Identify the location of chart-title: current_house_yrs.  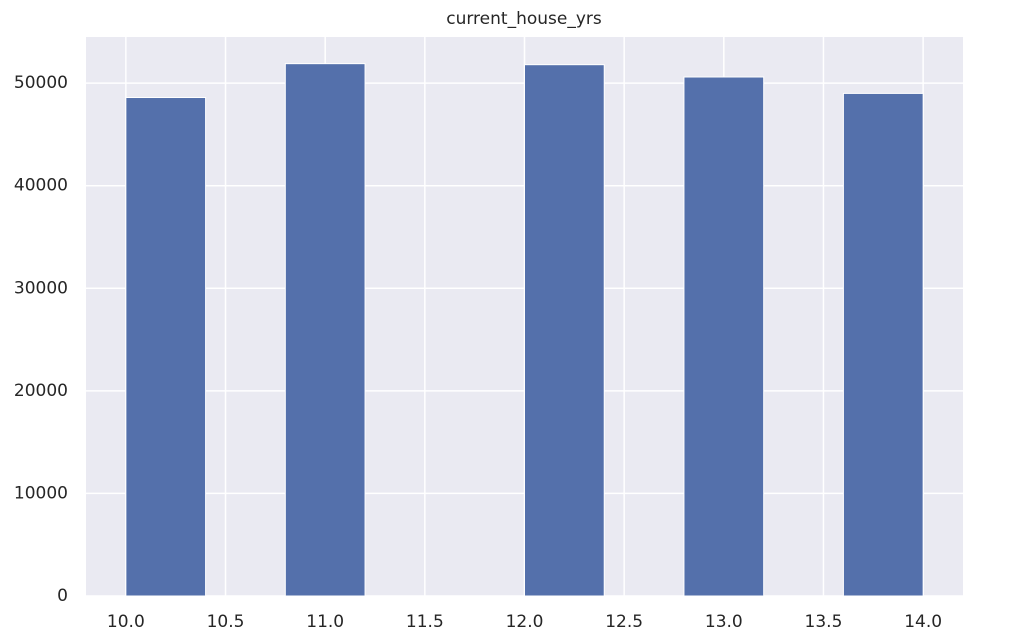
(524, 19).